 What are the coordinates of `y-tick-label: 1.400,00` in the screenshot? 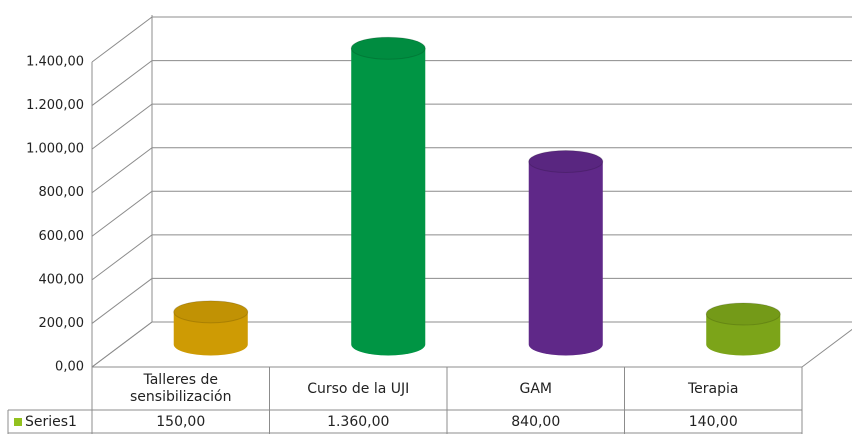 It's located at (55, 62).